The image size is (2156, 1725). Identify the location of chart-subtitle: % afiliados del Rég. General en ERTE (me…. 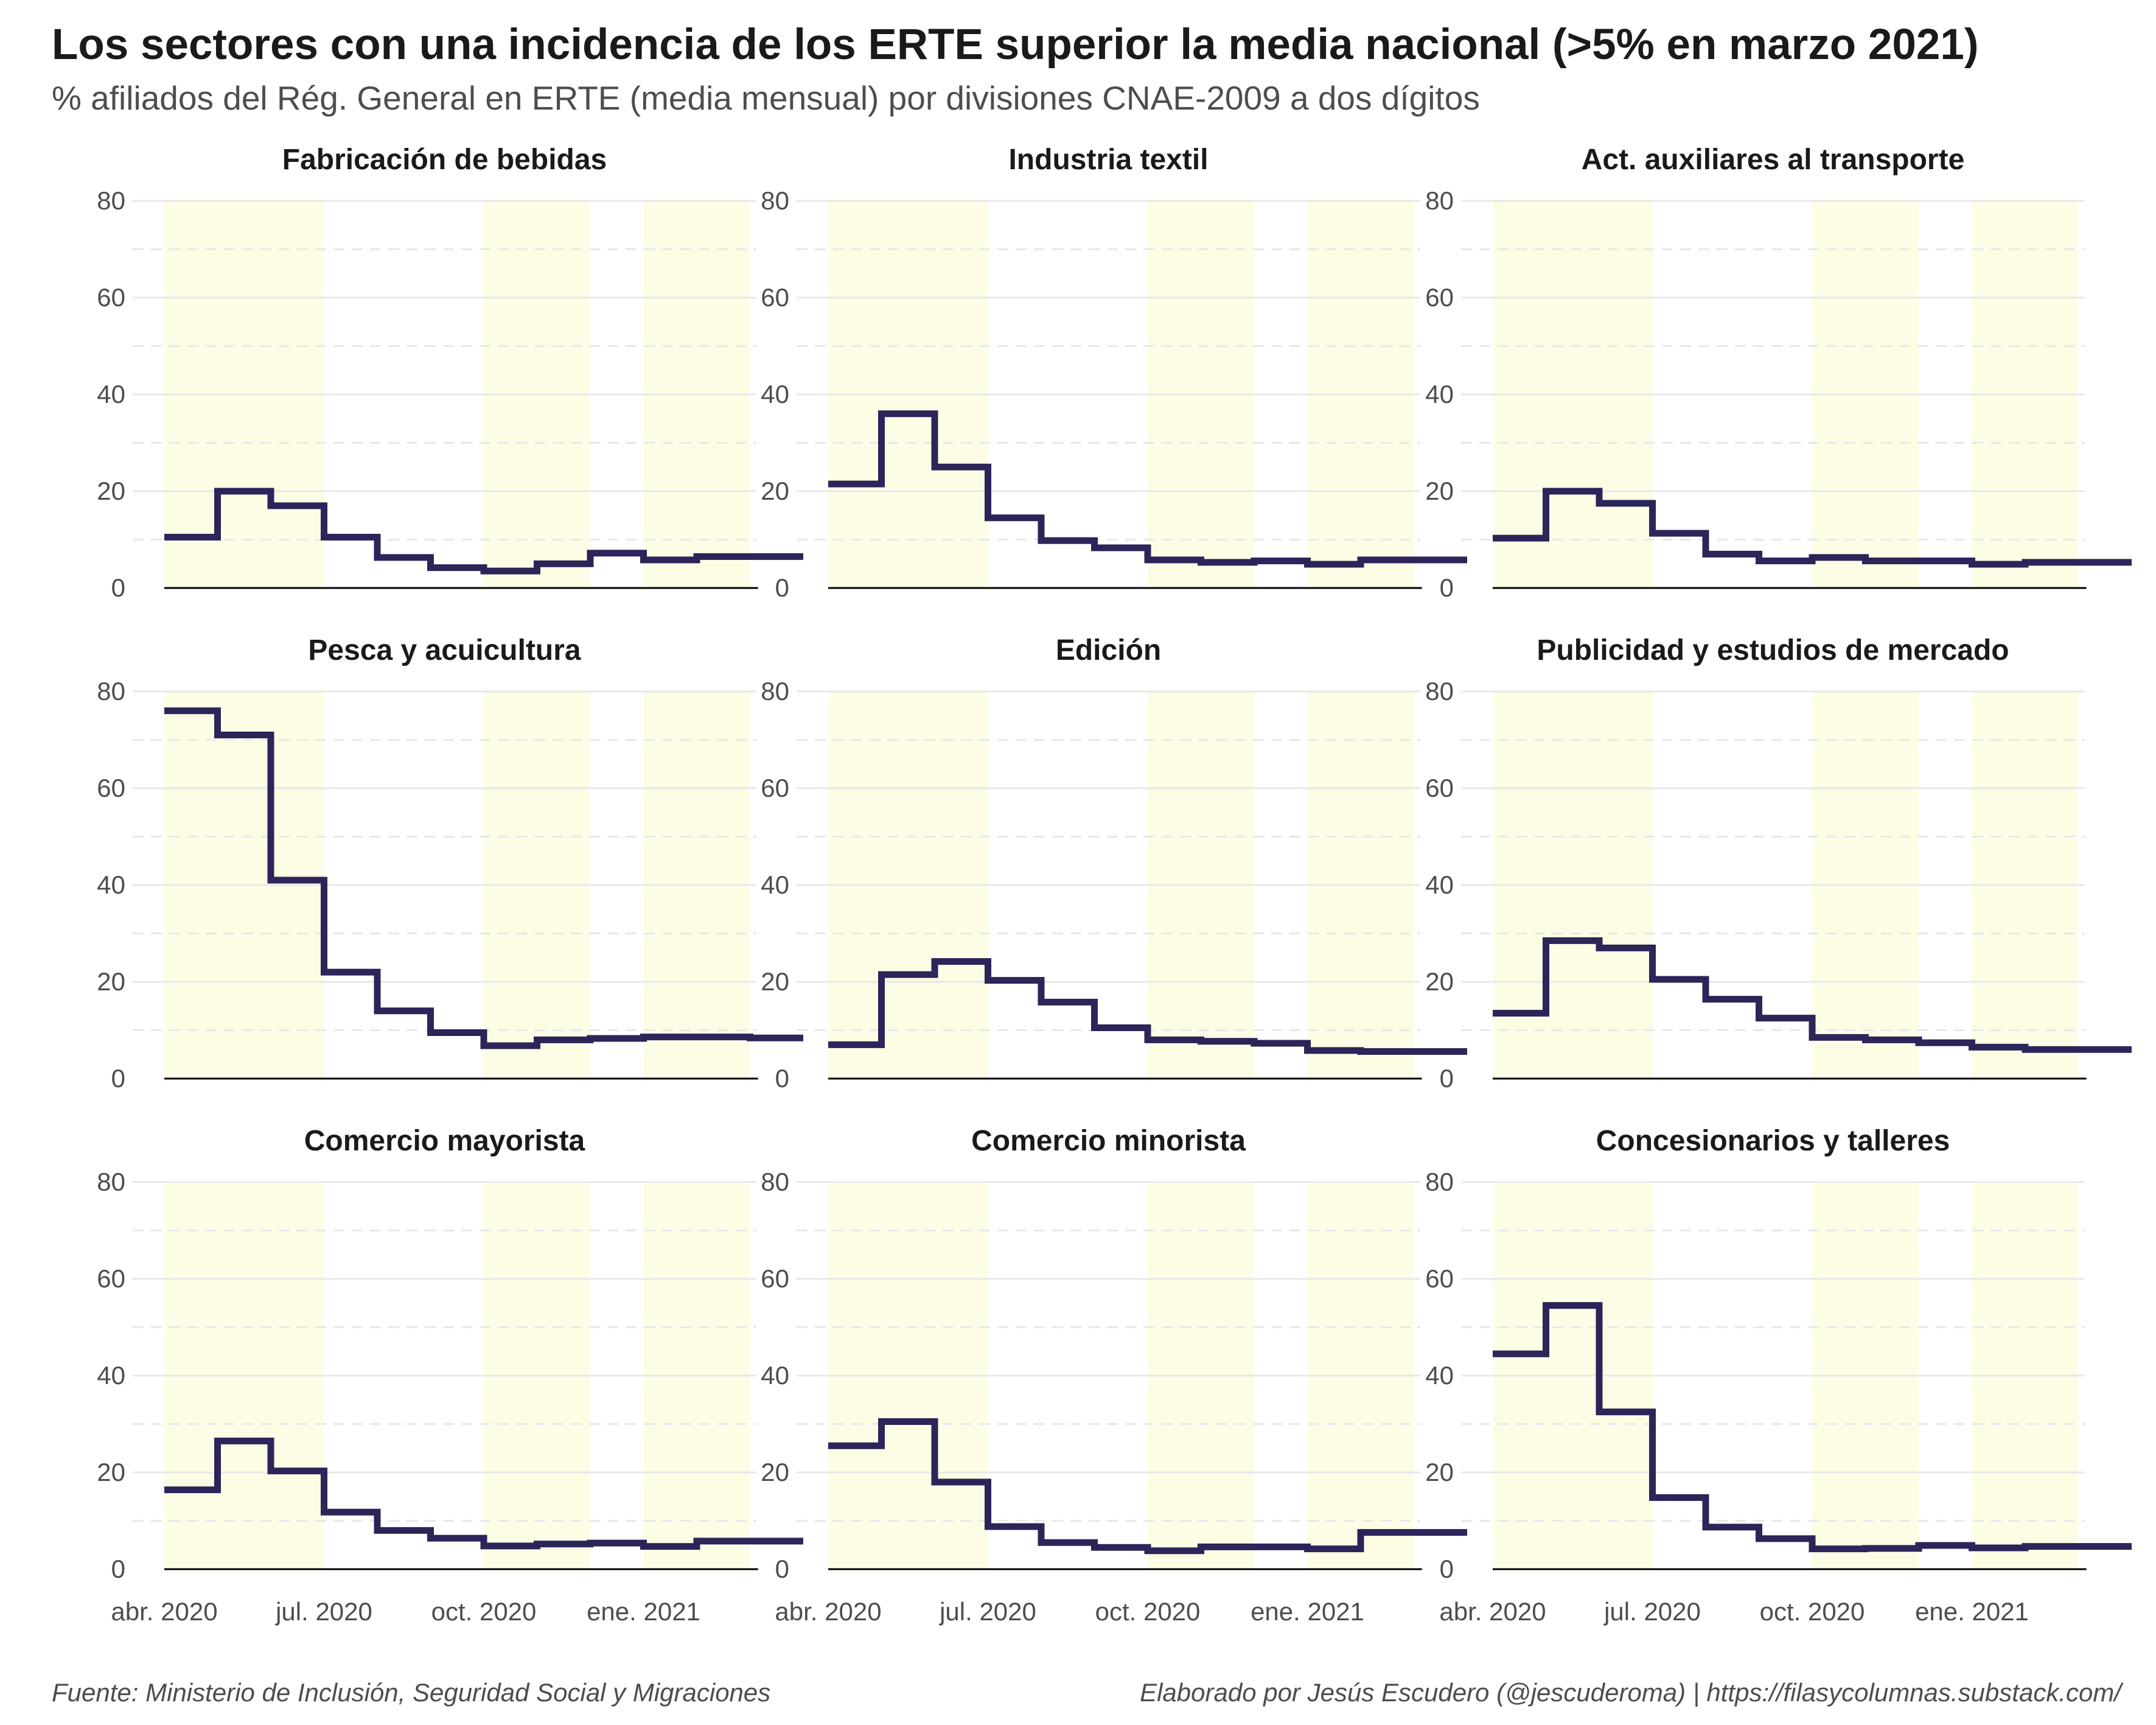
(766, 98).